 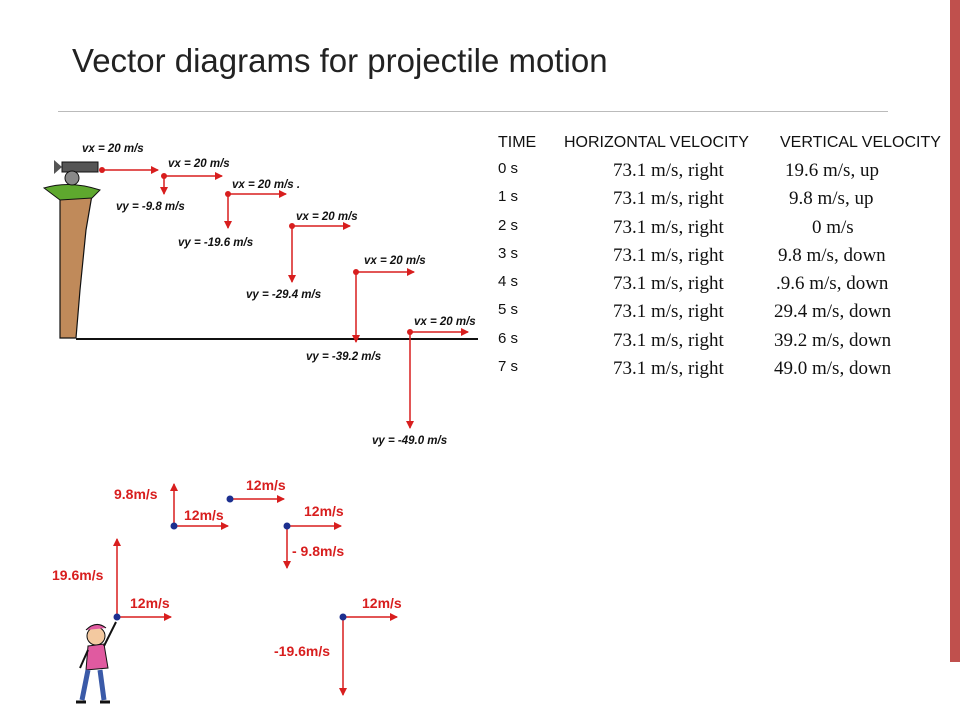 What do you see at coordinates (78, 575) in the screenshot?
I see `label-vy-start: 19.6m/s` at bounding box center [78, 575].